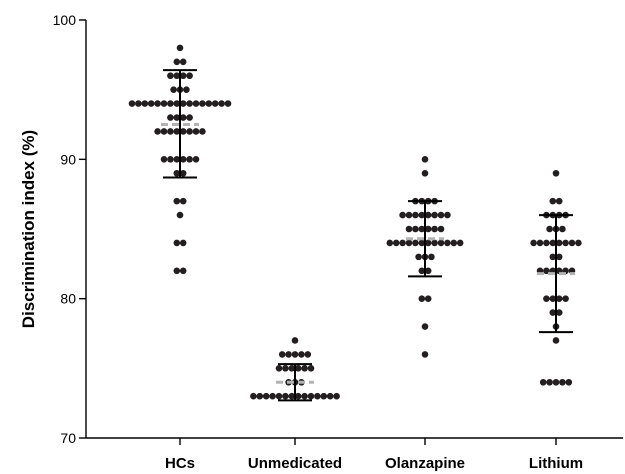  What do you see at coordinates (295, 463) in the screenshot?
I see `x-tick-label: Unmedicated` at bounding box center [295, 463].